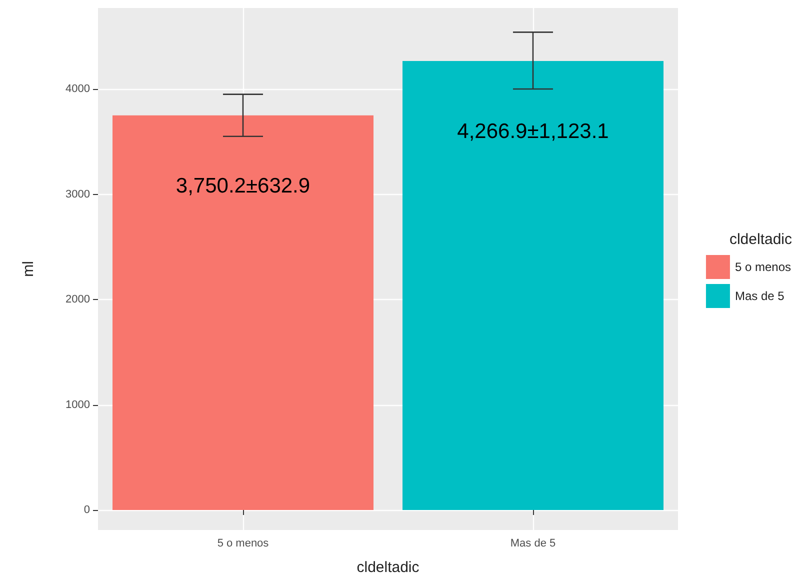  What do you see at coordinates (759, 296) in the screenshot?
I see `legend-label: Mas de 5` at bounding box center [759, 296].